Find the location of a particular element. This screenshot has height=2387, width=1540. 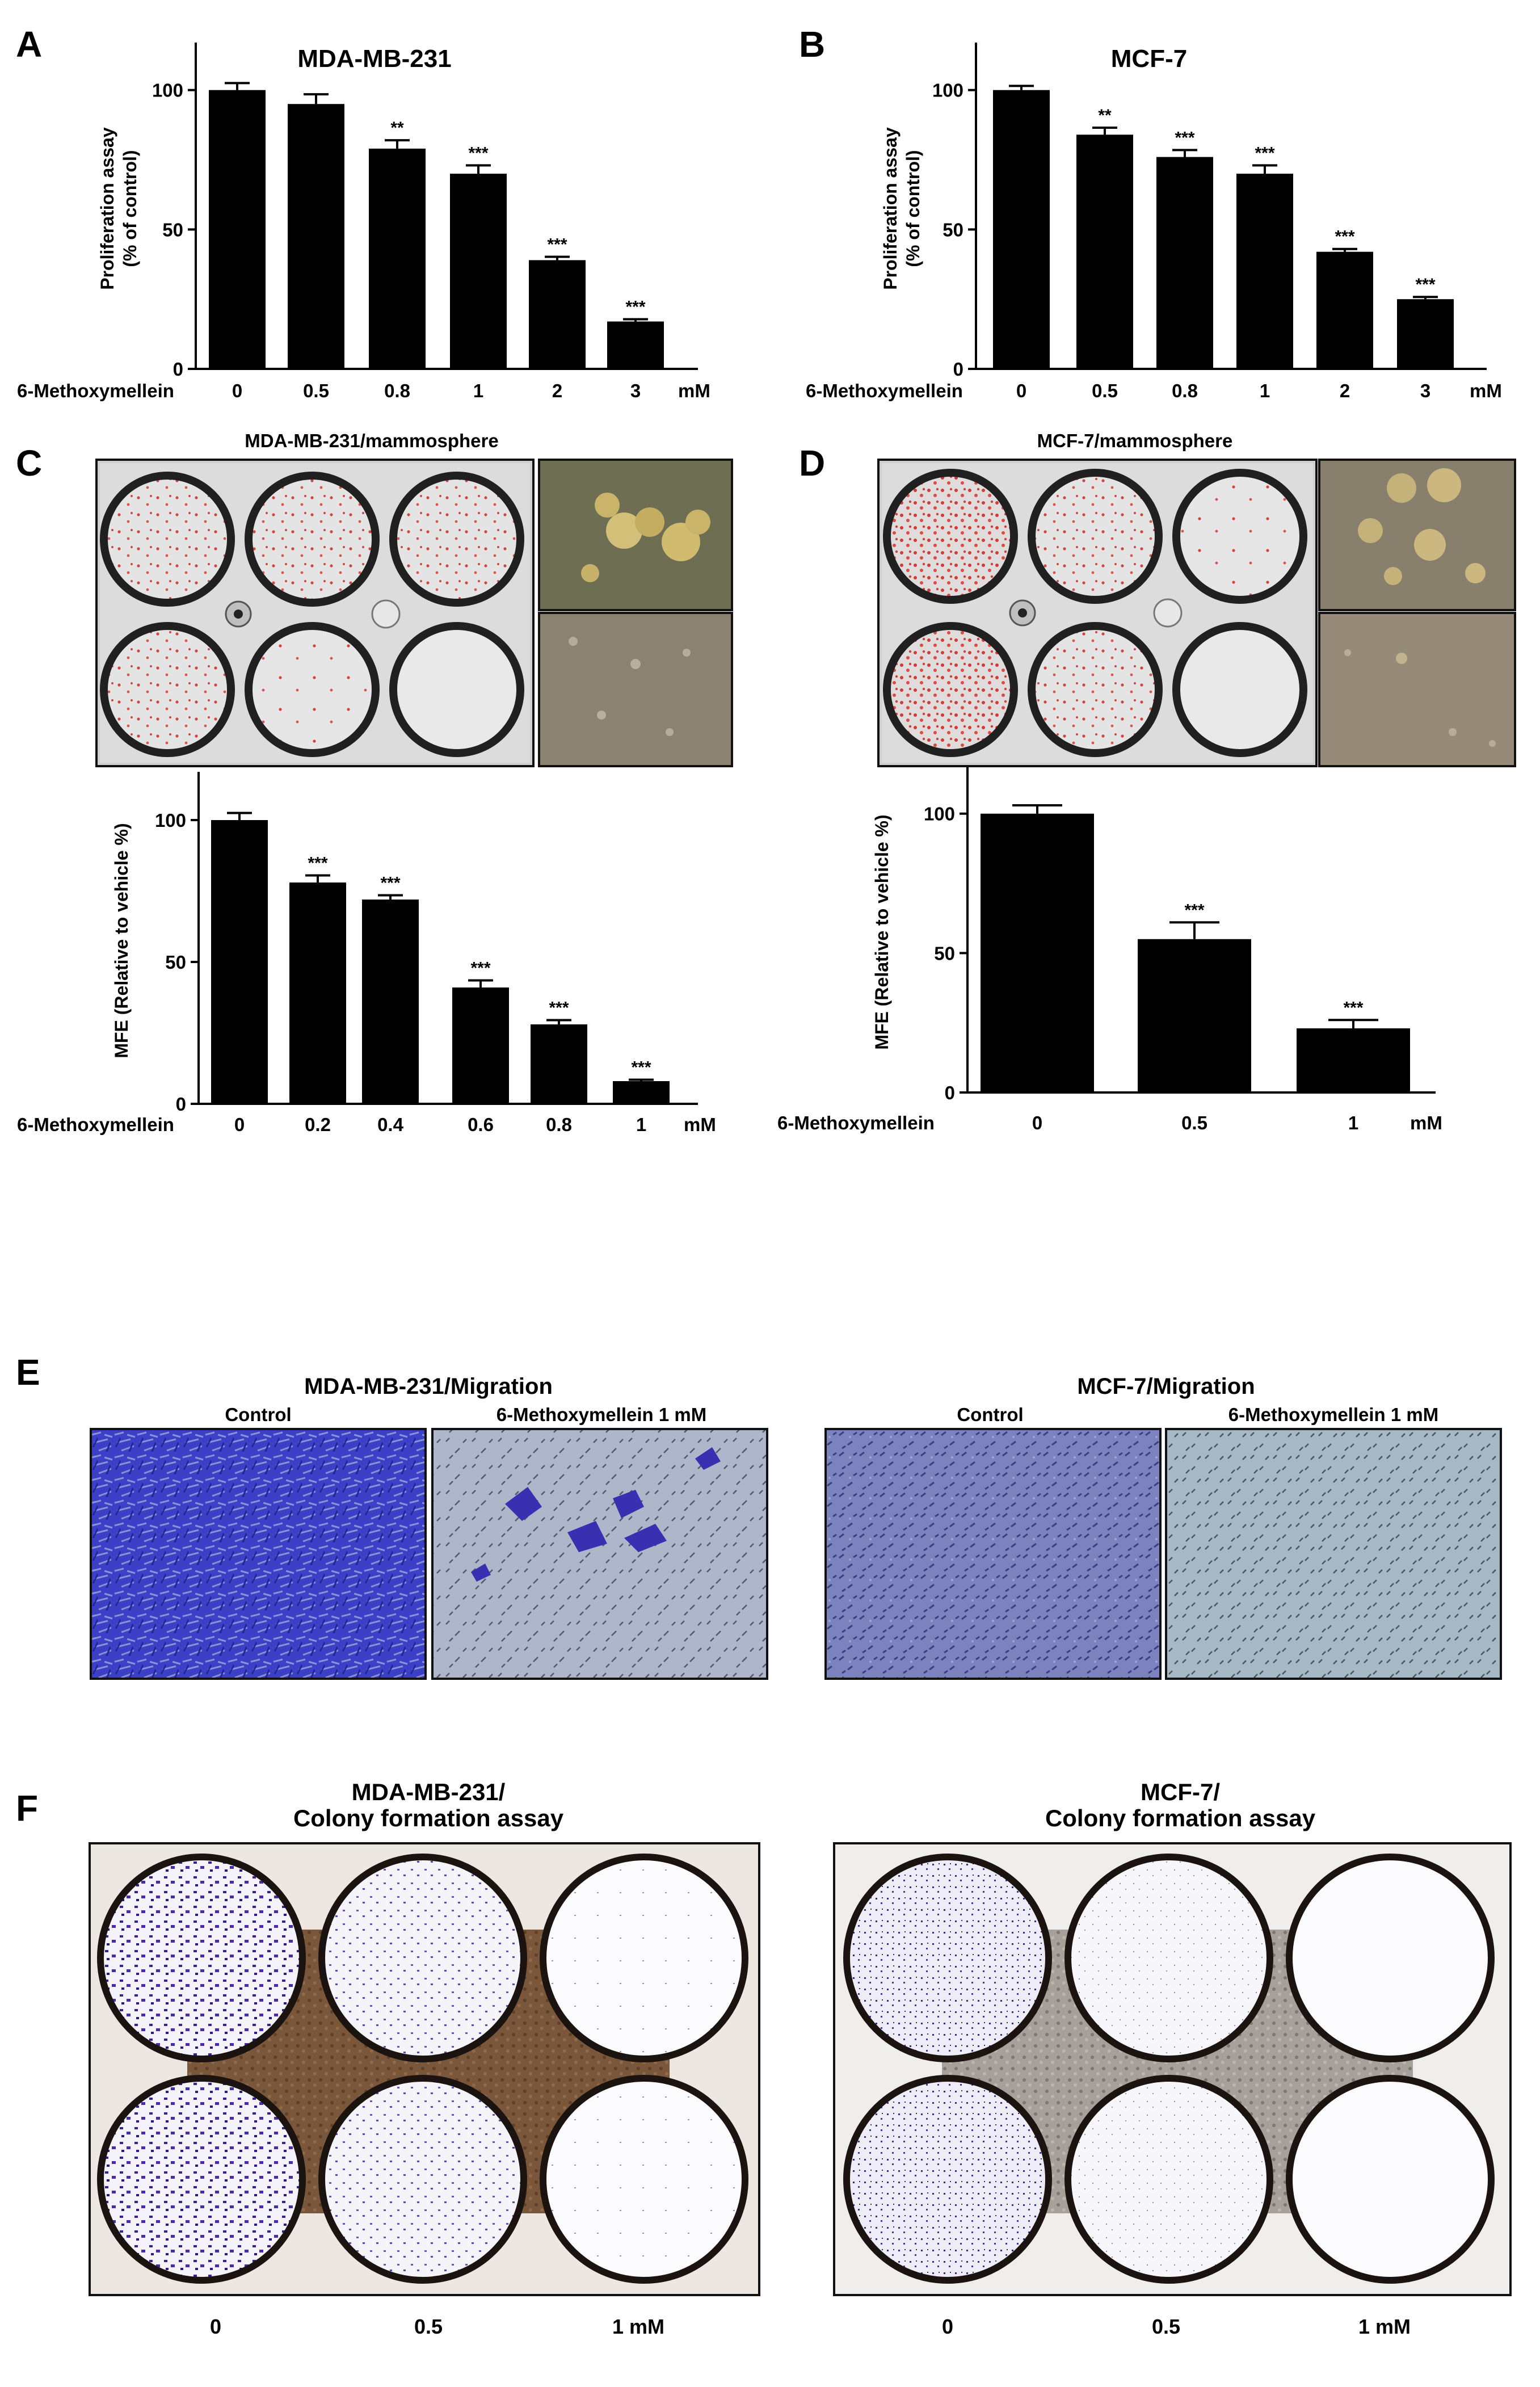

y-tick-label: 0 is located at coordinates (181, 1104).